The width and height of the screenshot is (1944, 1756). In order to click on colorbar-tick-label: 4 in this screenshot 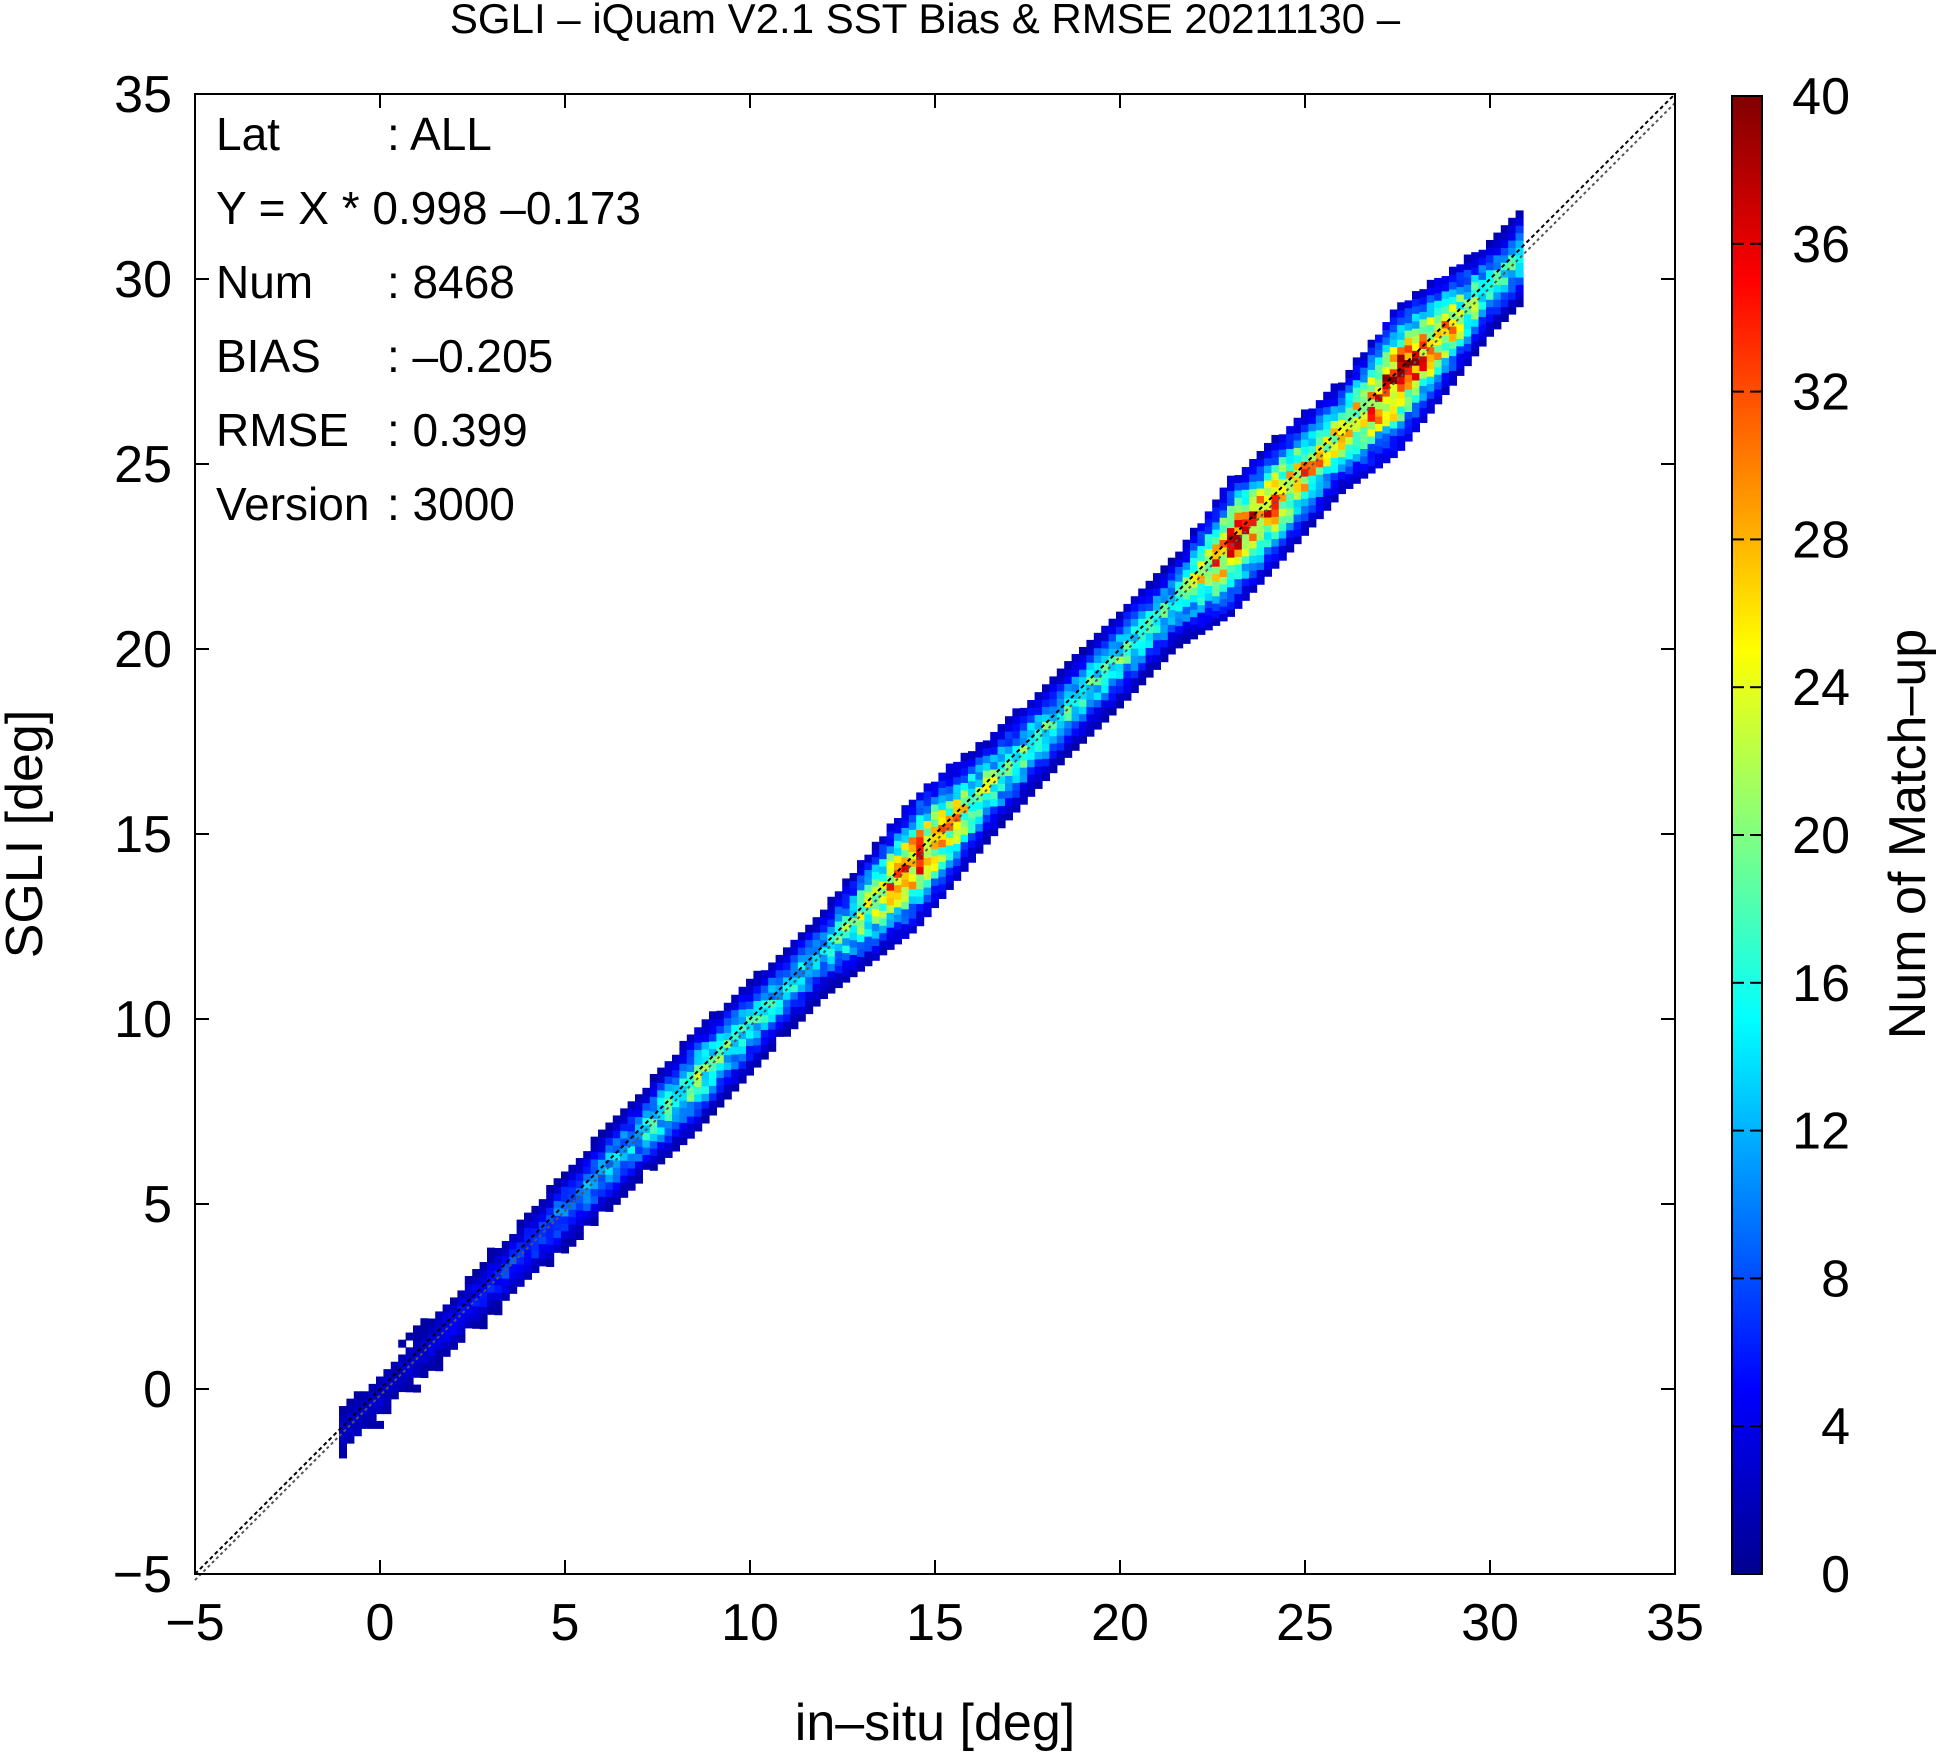, I will do `click(1835, 1427)`.